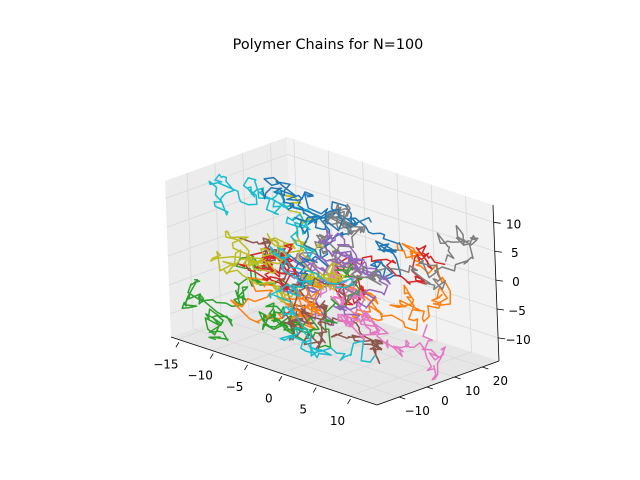 This screenshot has width=640, height=480. Describe the element at coordinates (500, 381) in the screenshot. I see `y-tick-label: 20` at that location.